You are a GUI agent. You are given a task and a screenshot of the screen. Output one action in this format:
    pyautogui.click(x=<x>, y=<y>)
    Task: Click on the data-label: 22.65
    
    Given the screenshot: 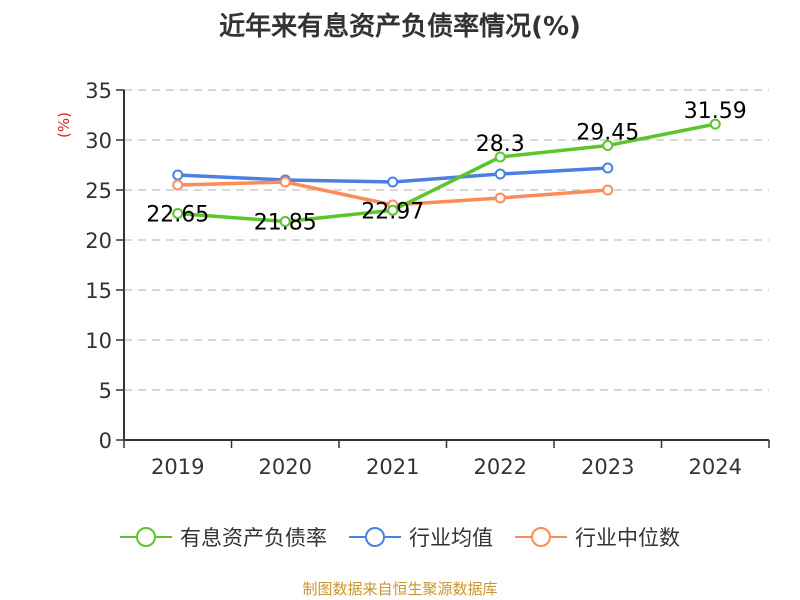 What is the action you would take?
    pyautogui.click(x=177, y=215)
    